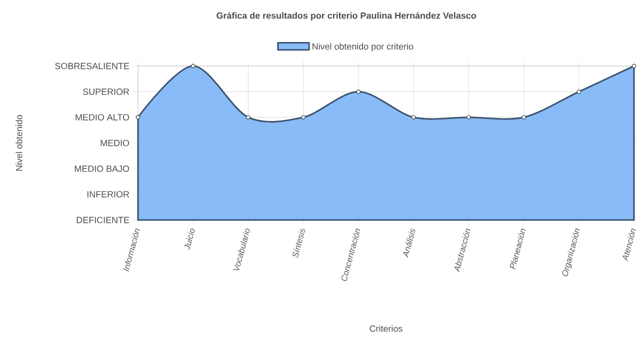  What do you see at coordinates (115, 143) in the screenshot?
I see `ref-line-label: MEDIO` at bounding box center [115, 143].